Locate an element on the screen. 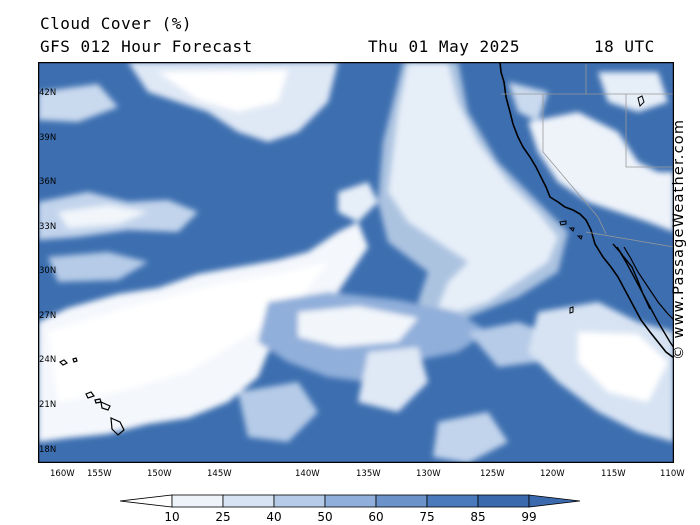 Image resolution: width=700 pixels, height=525 pixels. lon-label: 145W is located at coordinates (219, 474).